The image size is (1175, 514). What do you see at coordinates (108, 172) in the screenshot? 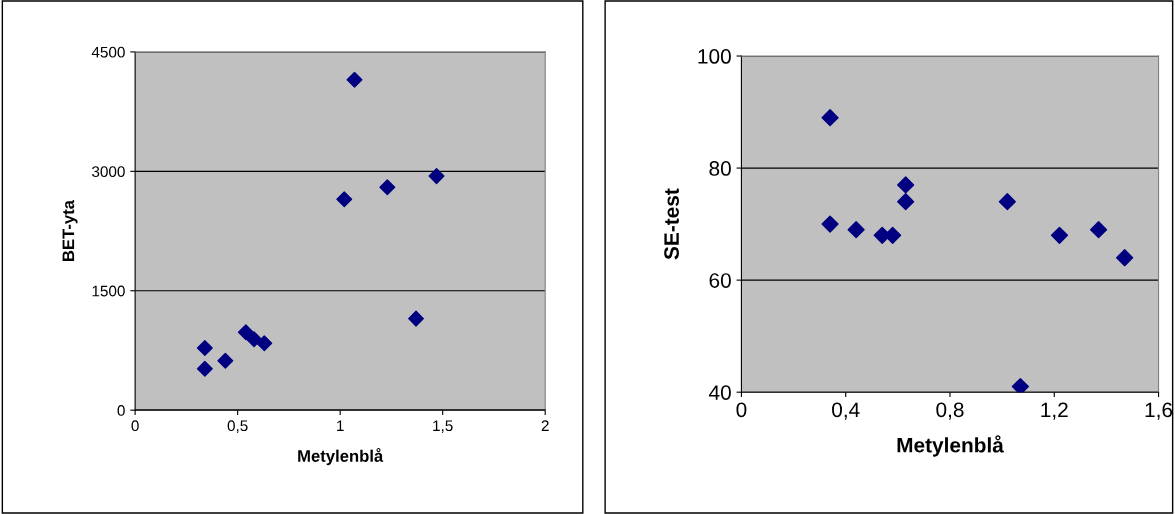
I see `y-tick-label: 3000` at bounding box center [108, 172].